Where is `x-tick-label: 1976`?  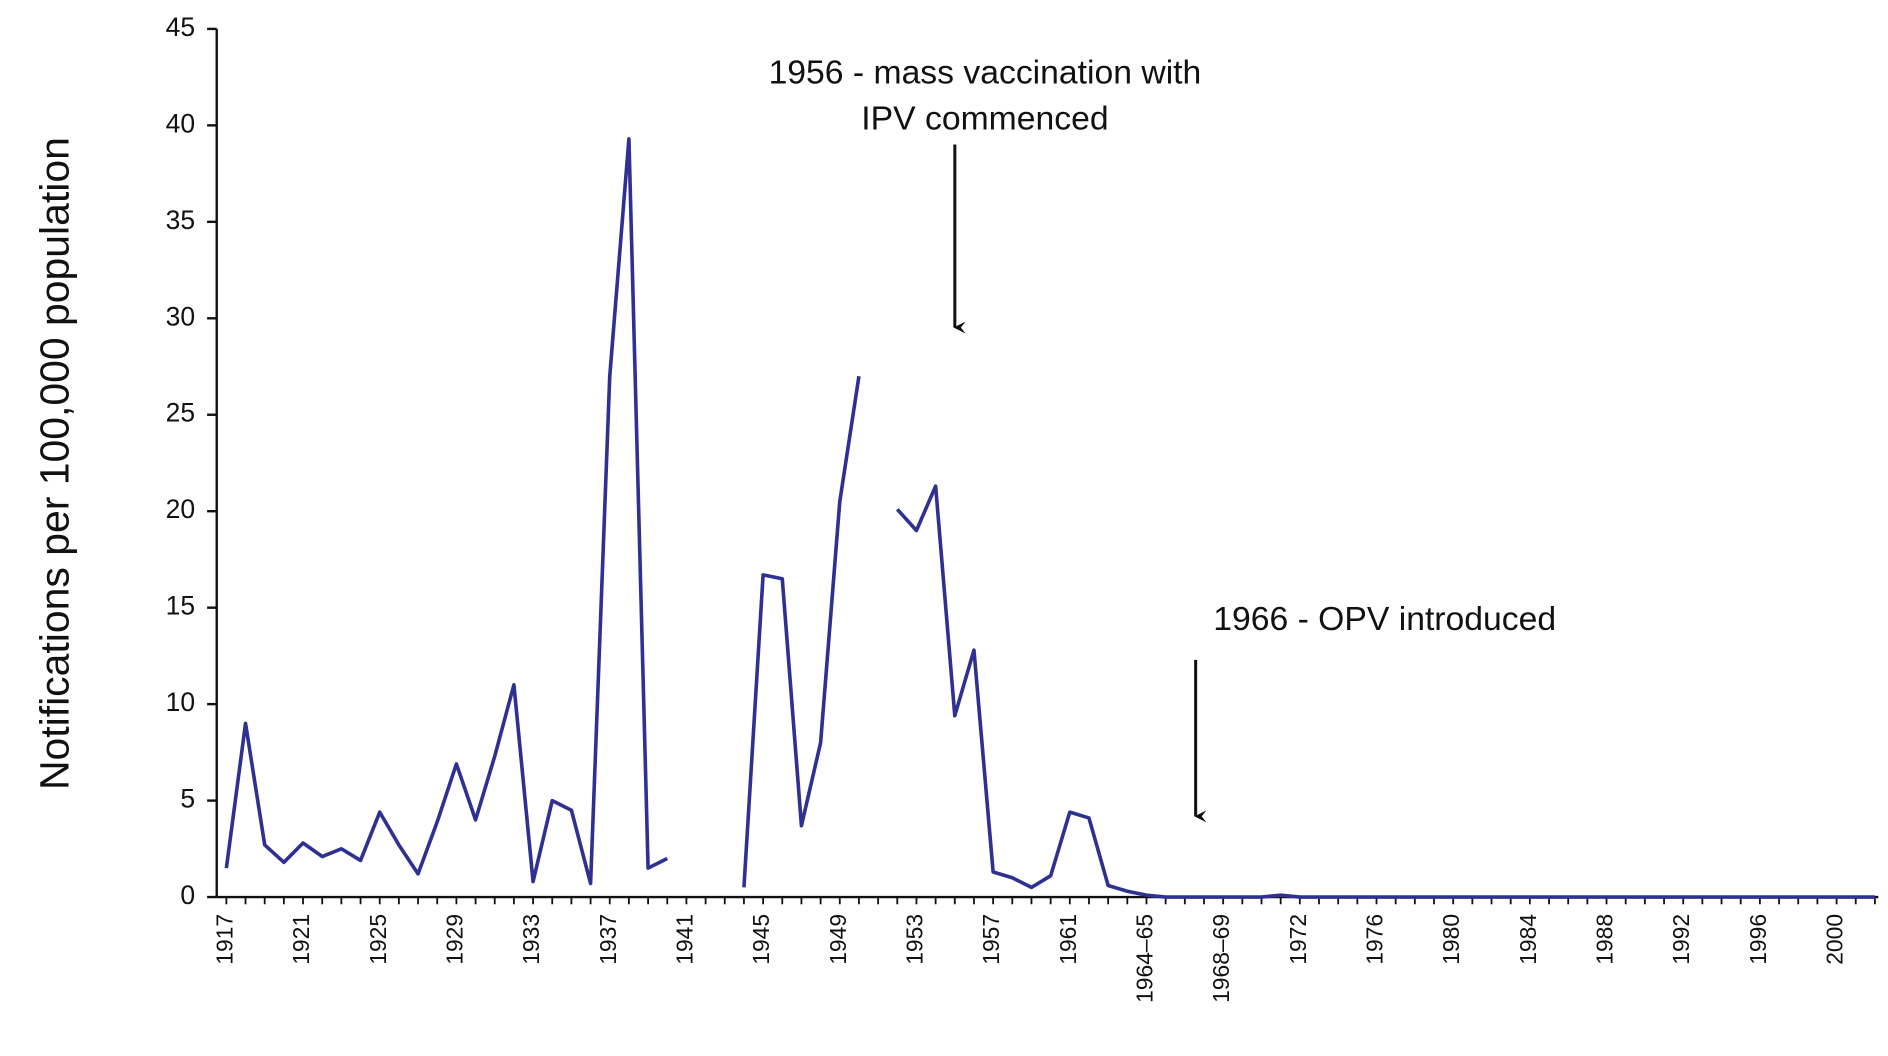
x-tick-label: 1976 is located at coordinates (1375, 939).